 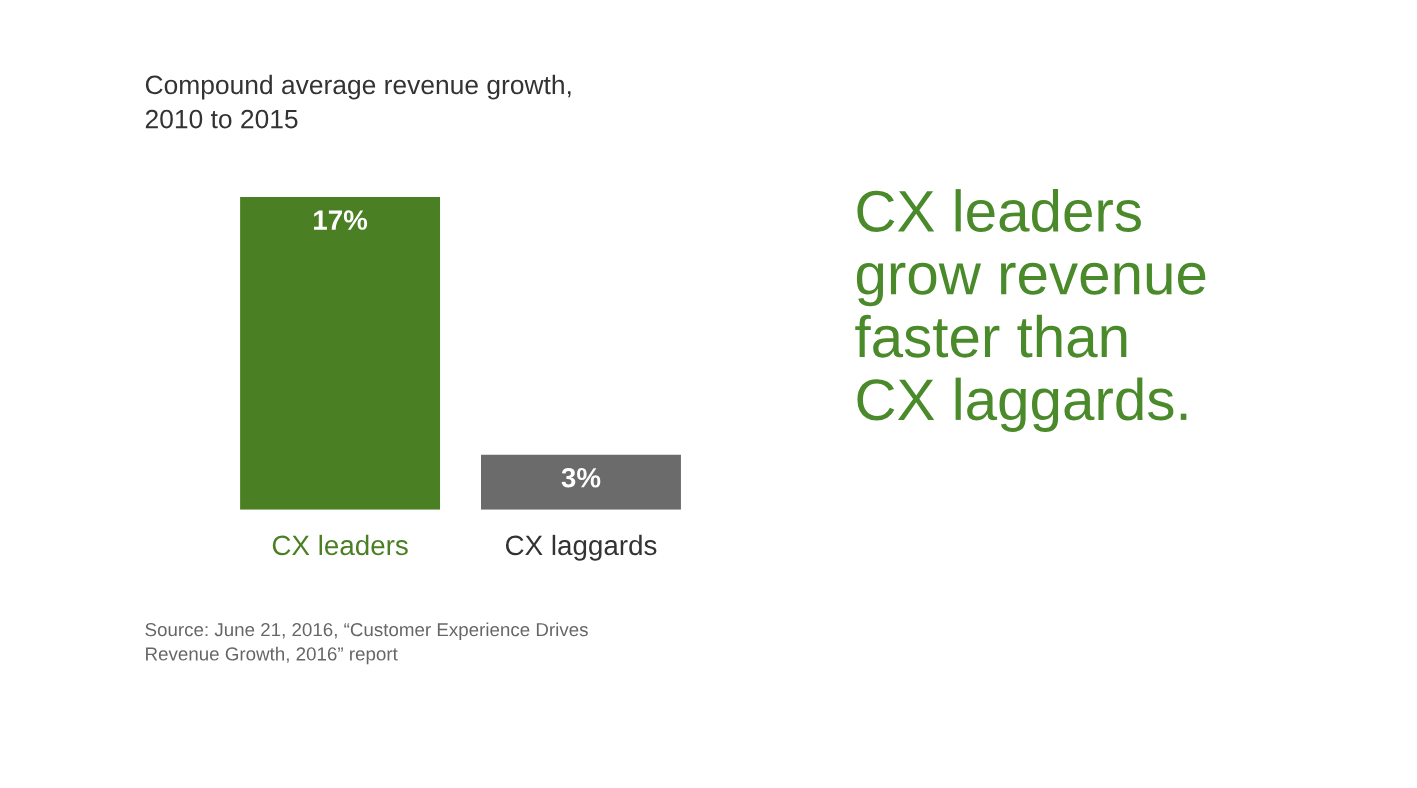 I want to click on x-tick-label: CX leaders, so click(x=340, y=545).